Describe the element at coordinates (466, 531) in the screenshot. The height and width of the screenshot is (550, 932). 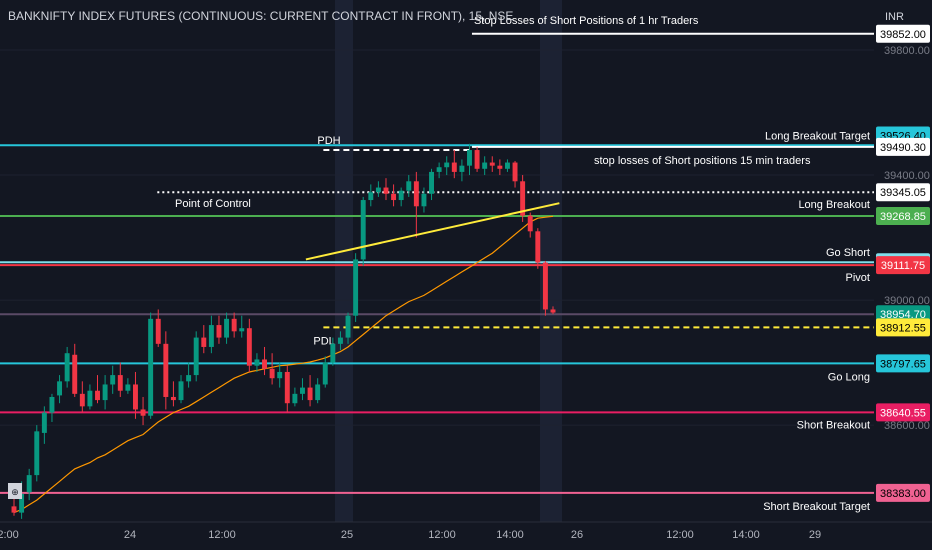
I see `time-axis: 12:00 24 12:00 25 12:00 14:00 26 12:00 14:00 29` at that location.